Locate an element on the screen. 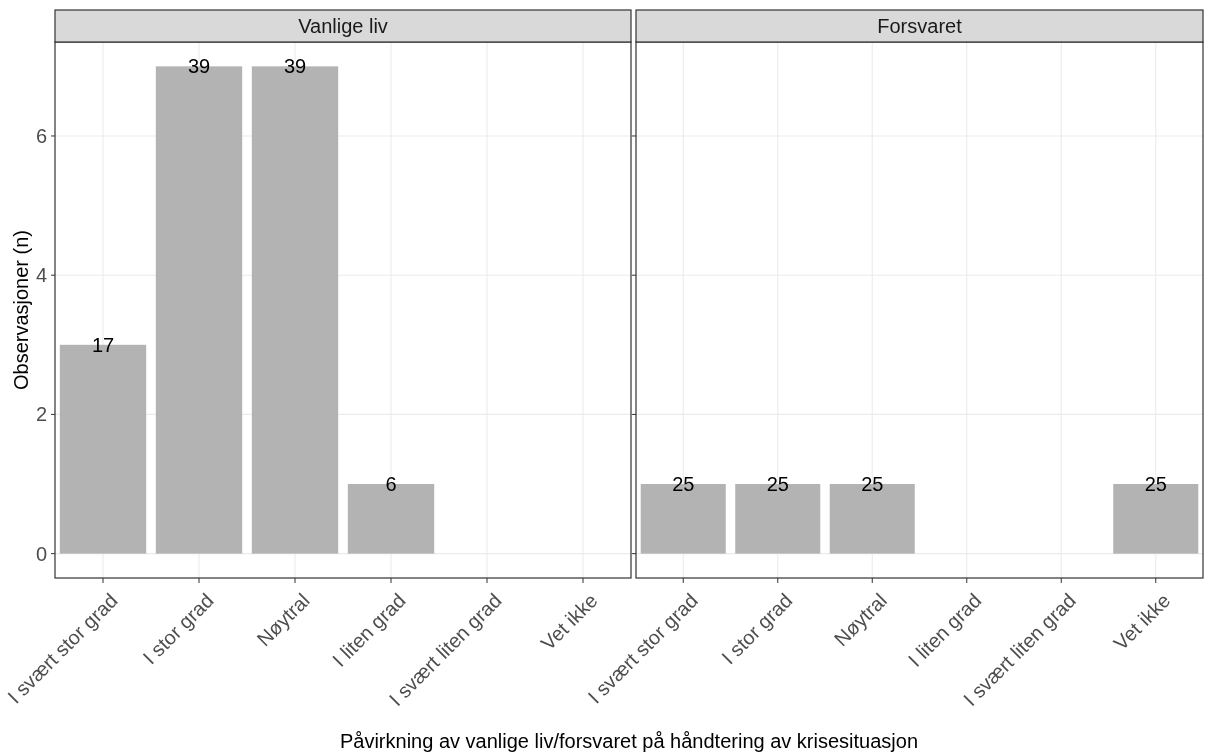 The height and width of the screenshot is (756, 1206). y-tick-label: 4 is located at coordinates (41, 275).